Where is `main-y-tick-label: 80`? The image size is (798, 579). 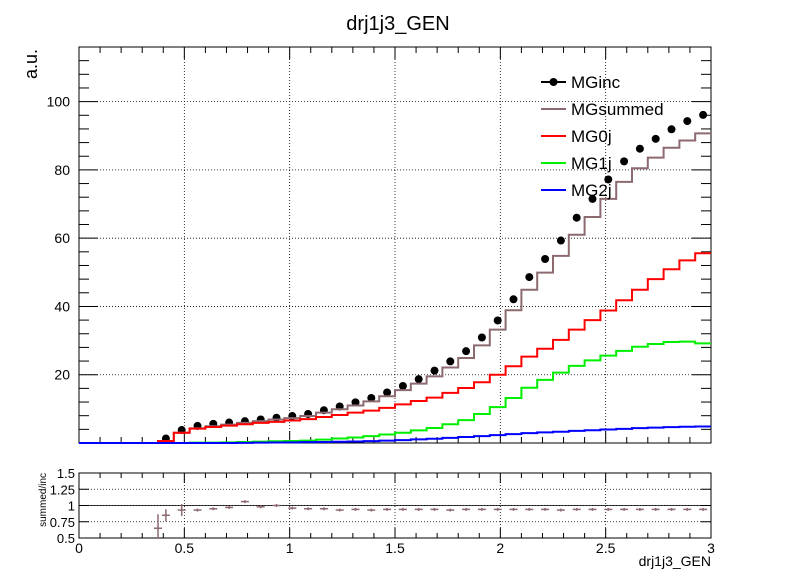
main-y-tick-label: 80 is located at coordinates (62, 170).